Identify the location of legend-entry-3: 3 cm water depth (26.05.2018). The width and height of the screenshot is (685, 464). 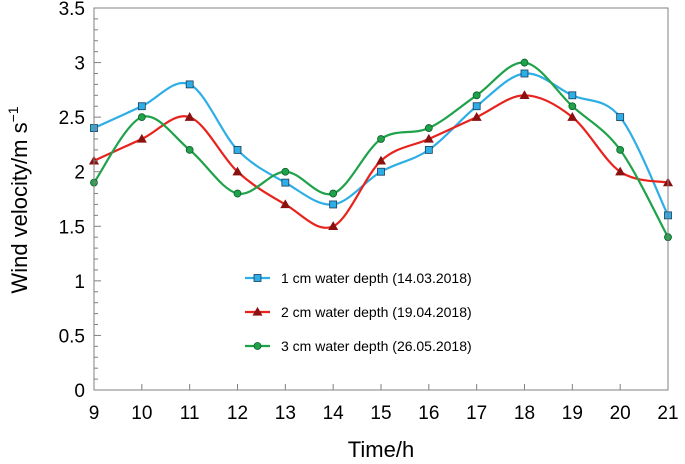
(358, 346).